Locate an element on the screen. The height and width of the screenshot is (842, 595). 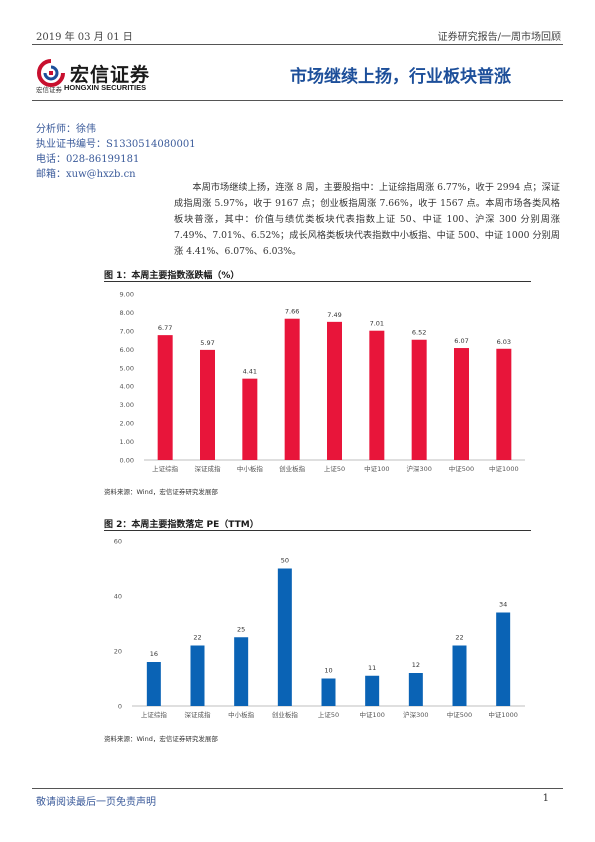
bar-value-label: 12 is located at coordinates (416, 665).